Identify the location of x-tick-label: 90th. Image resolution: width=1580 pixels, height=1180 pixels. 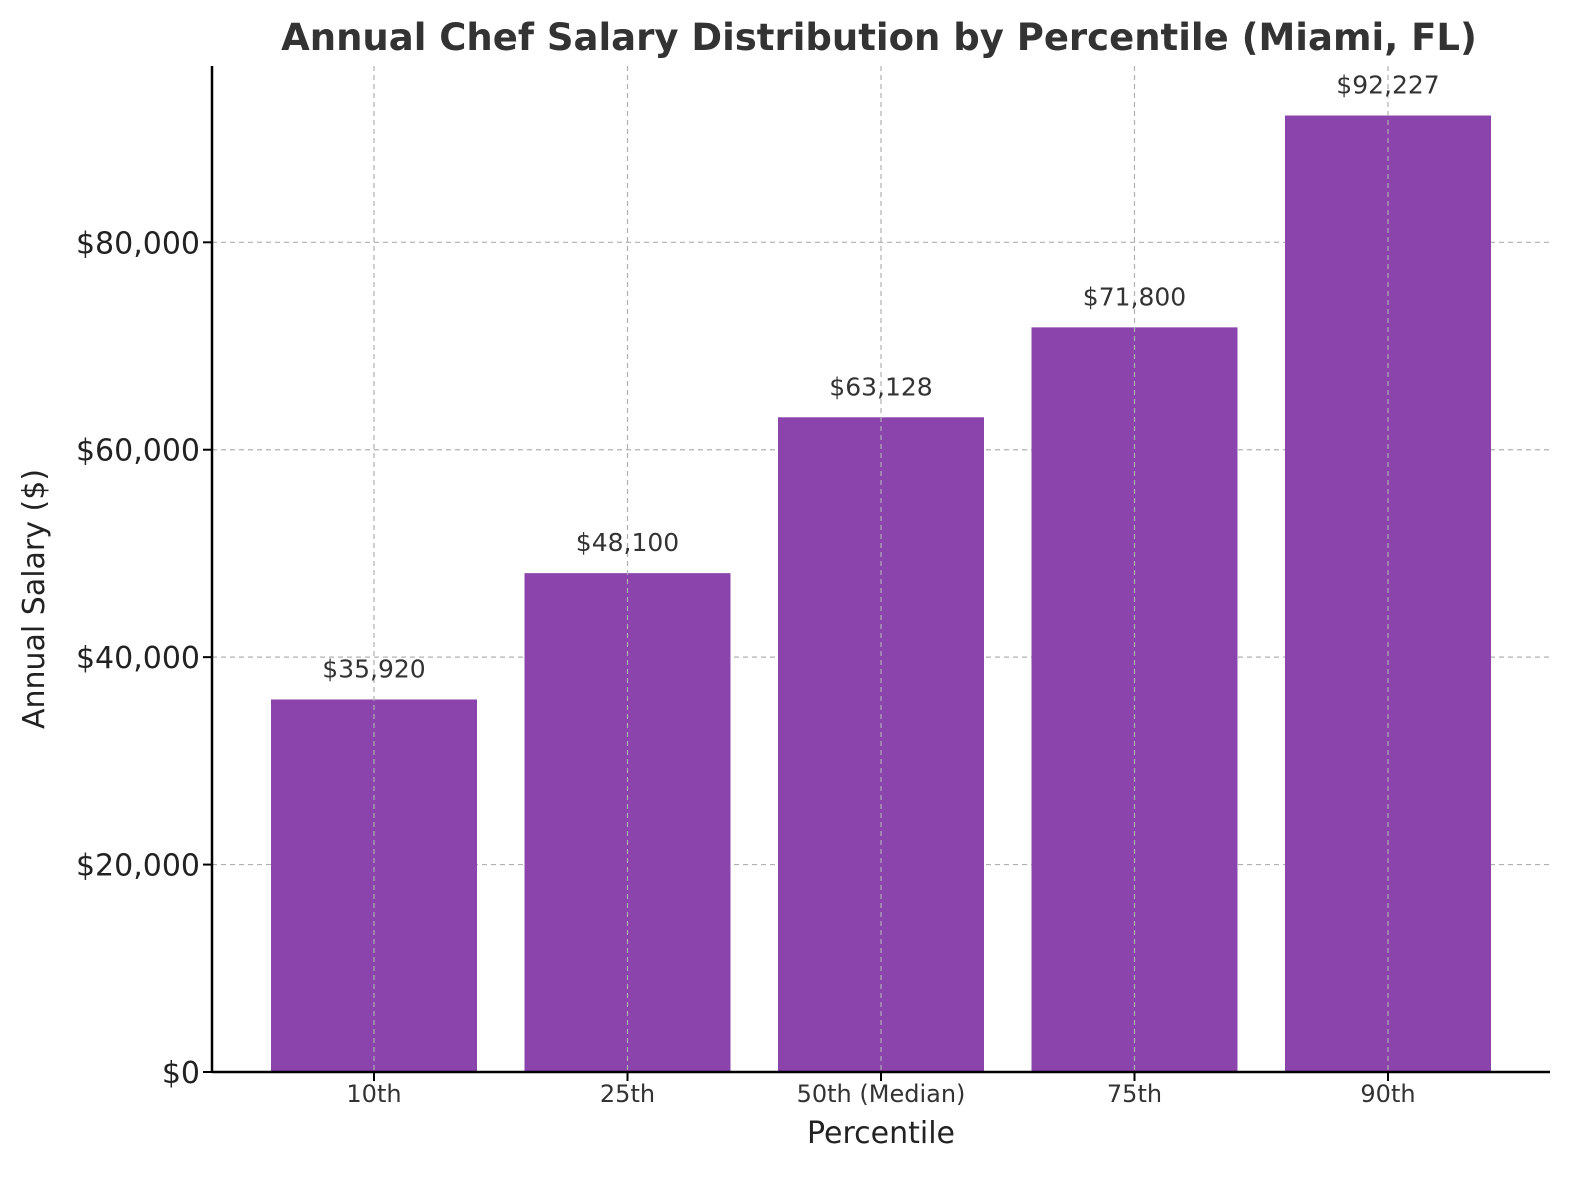
(1387, 1094).